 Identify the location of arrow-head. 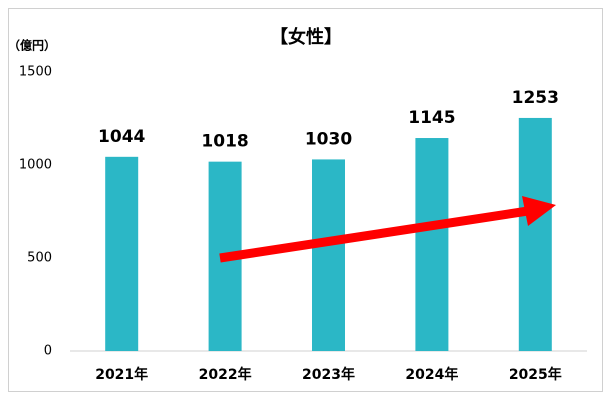
(539, 211).